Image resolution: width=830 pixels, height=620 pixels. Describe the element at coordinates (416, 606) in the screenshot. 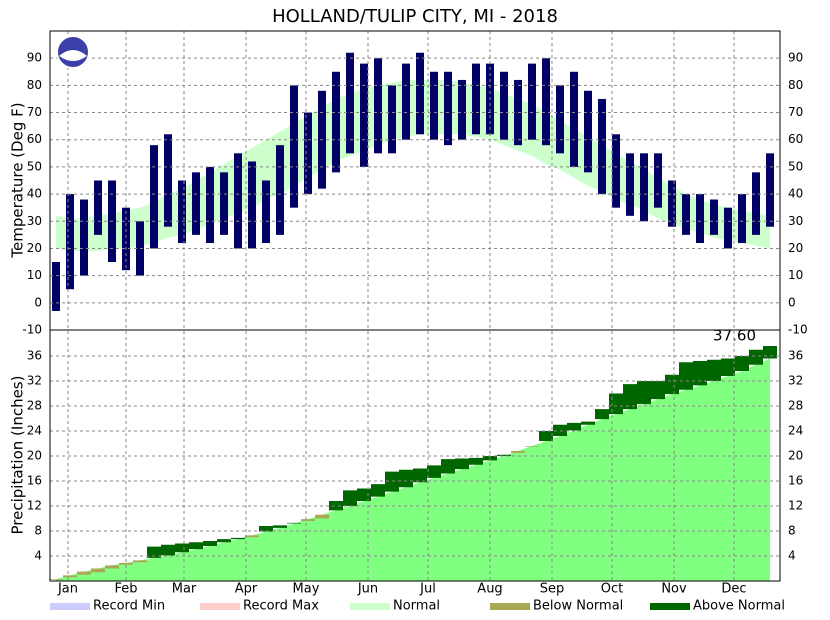

I see `legend-label: Normal` at that location.